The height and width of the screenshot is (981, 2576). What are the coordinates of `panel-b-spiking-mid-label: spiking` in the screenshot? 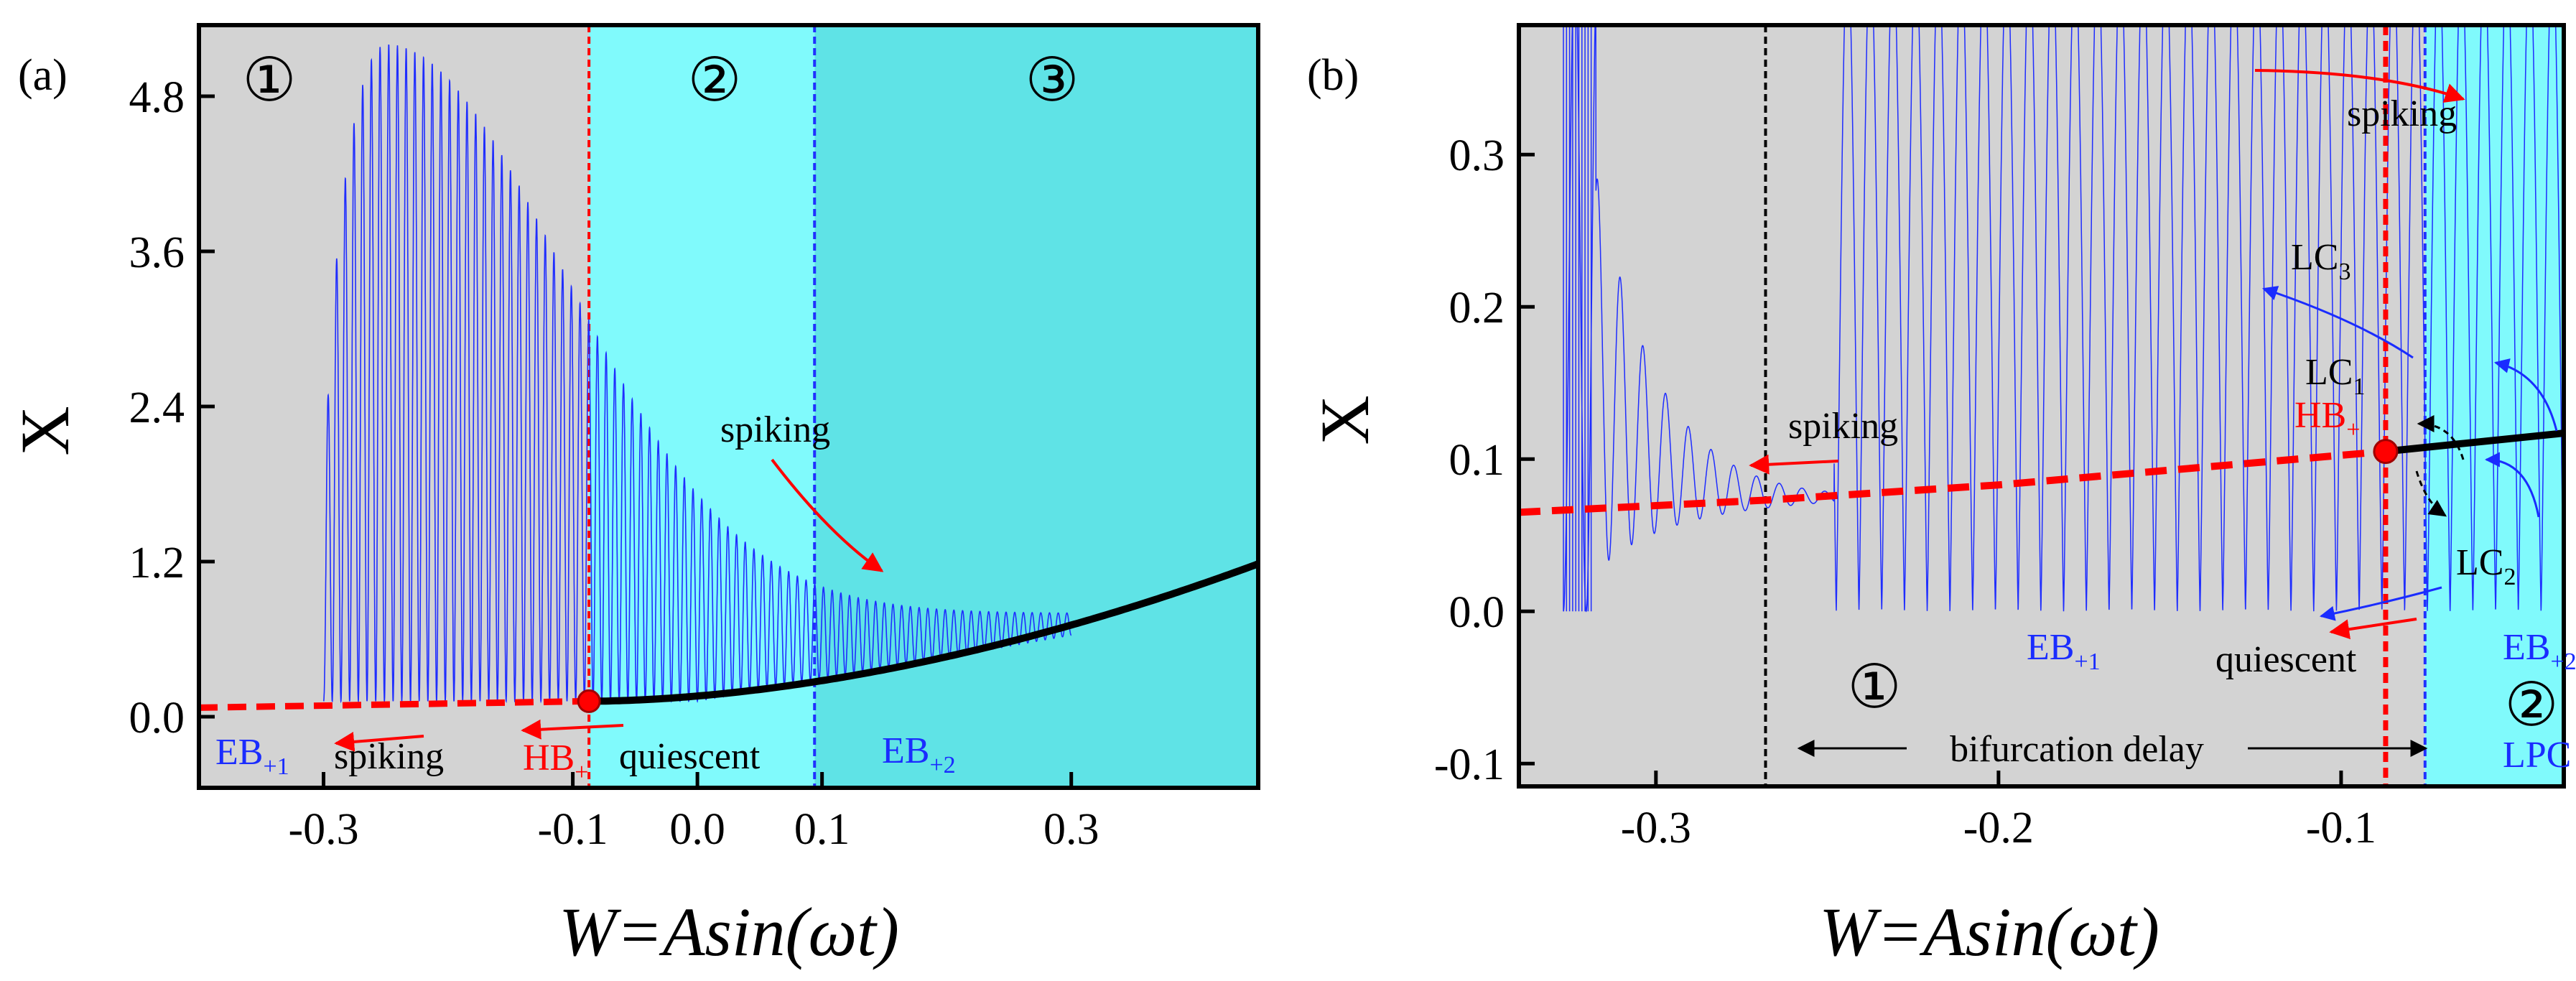 It's located at (1843, 426).